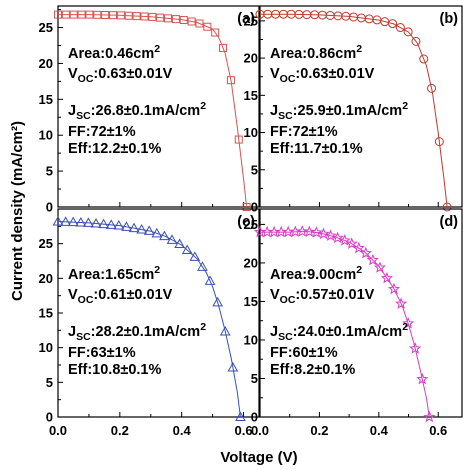 Image resolution: width=474 pixels, height=470 pixels. I want to click on annotation-text: :24.0±0.1mA/cm, so click(348, 332).